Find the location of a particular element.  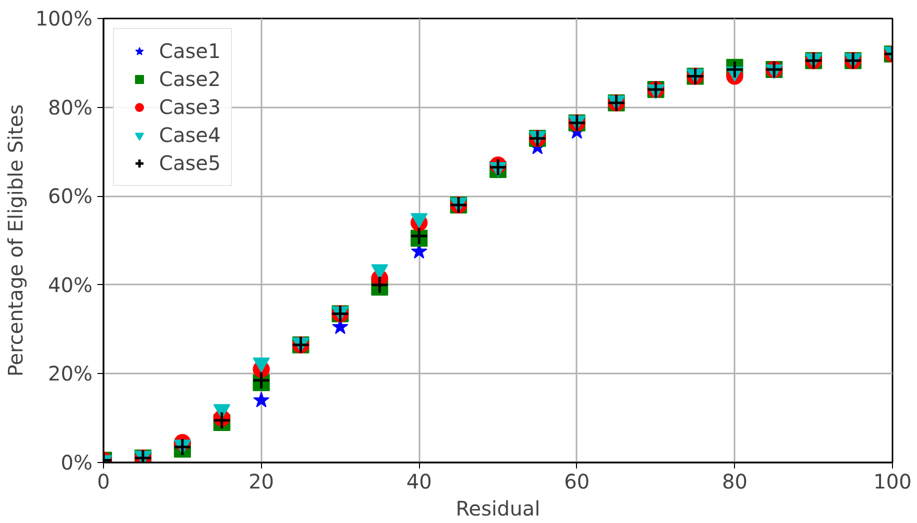

x-axis-title: Residual is located at coordinates (498, 508).